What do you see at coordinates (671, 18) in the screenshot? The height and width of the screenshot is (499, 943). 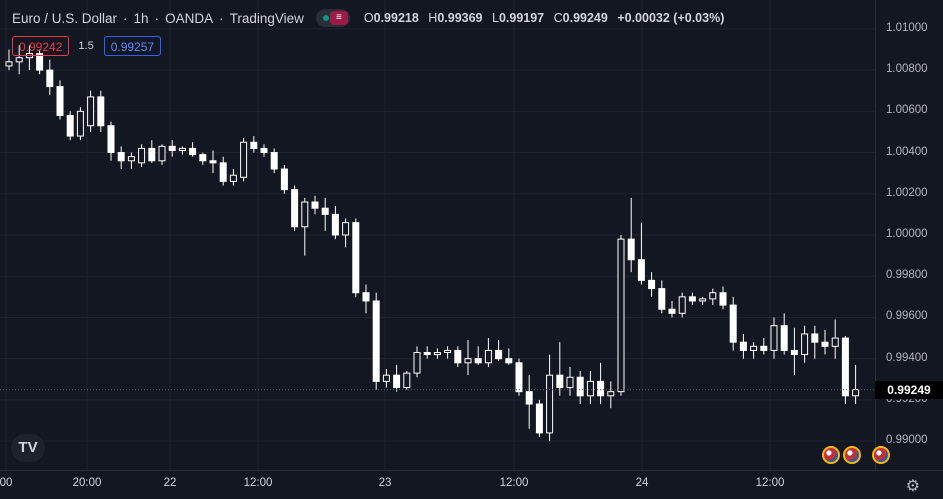 I see `change-value: +0.00032 (+0.03%)` at bounding box center [671, 18].